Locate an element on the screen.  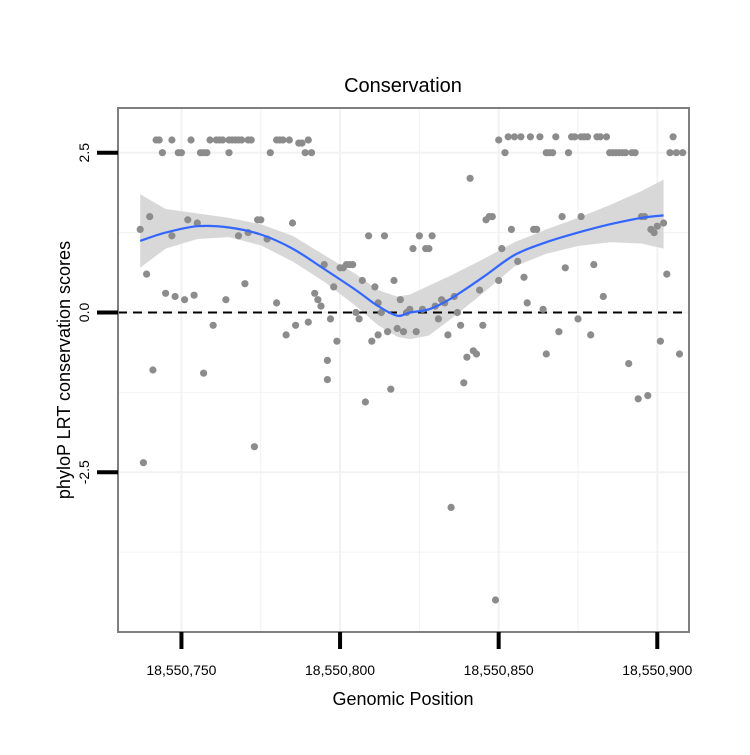
smooth-trend-line is located at coordinates (401, 265).